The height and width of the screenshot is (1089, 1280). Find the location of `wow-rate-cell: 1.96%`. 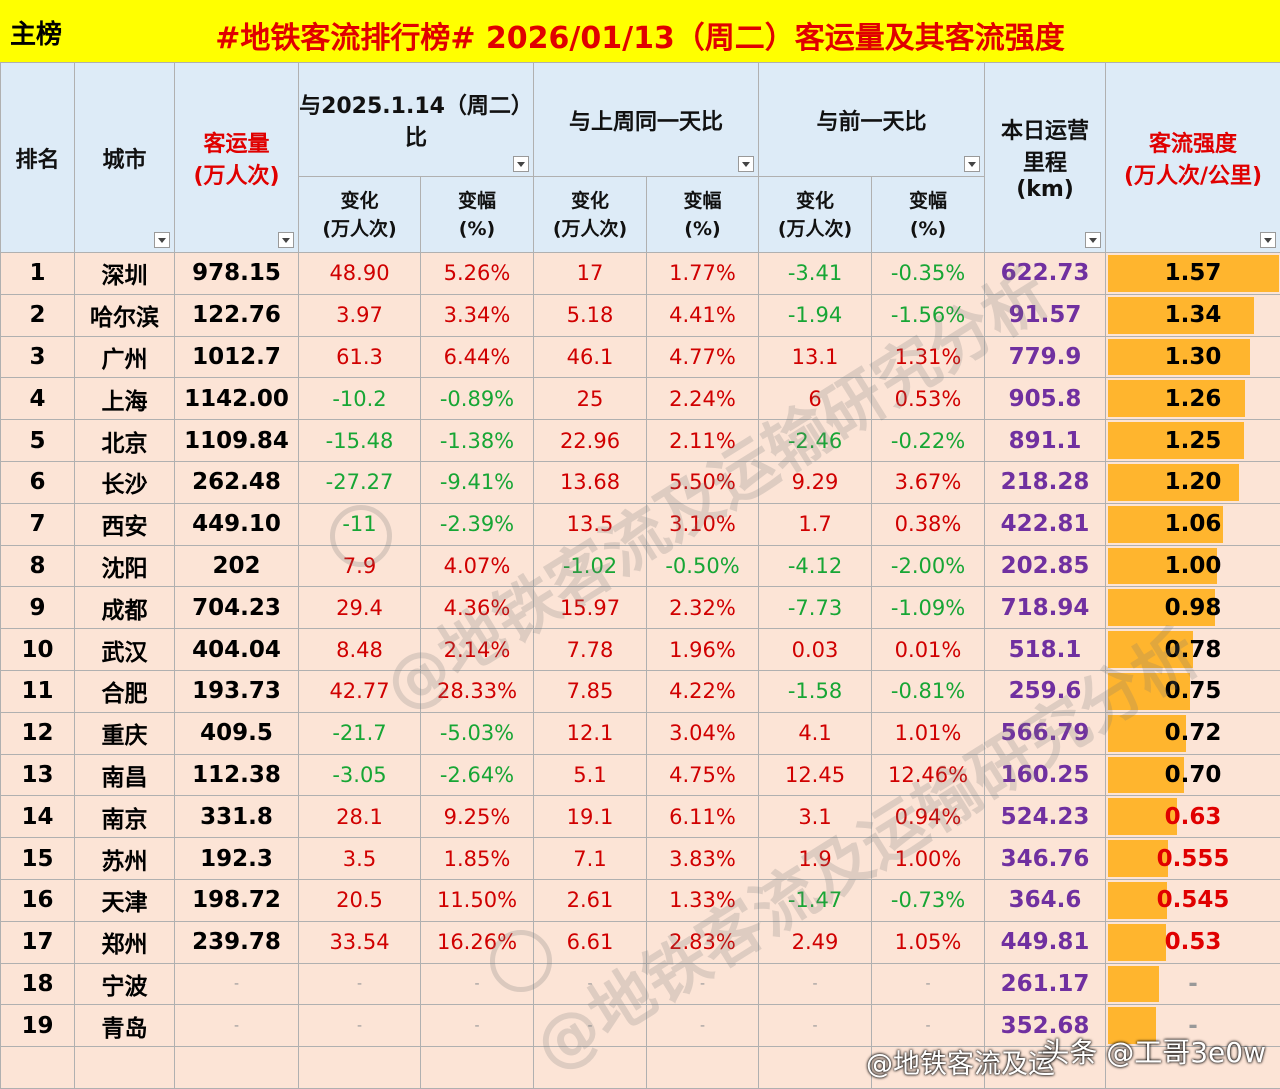

wow-rate-cell: 1.96% is located at coordinates (702, 649).